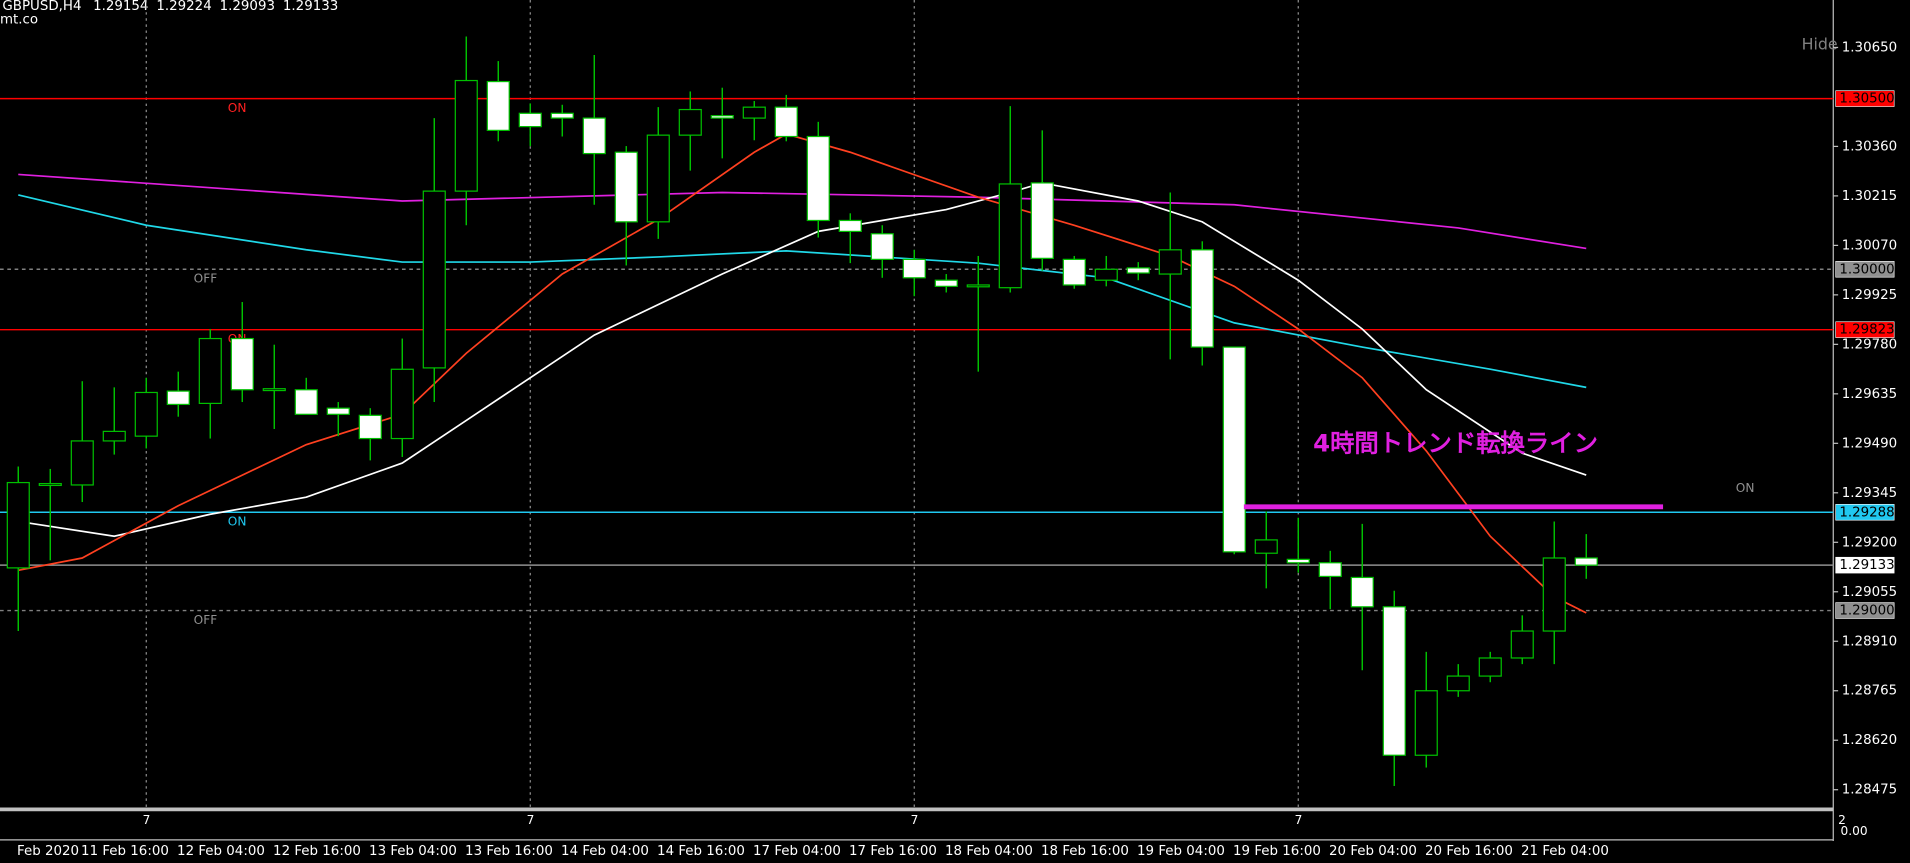 Image resolution: width=1910 pixels, height=863 pixels. Describe the element at coordinates (1469, 851) in the screenshot. I see `x-tick-label: 20 Feb 16:00` at that location.